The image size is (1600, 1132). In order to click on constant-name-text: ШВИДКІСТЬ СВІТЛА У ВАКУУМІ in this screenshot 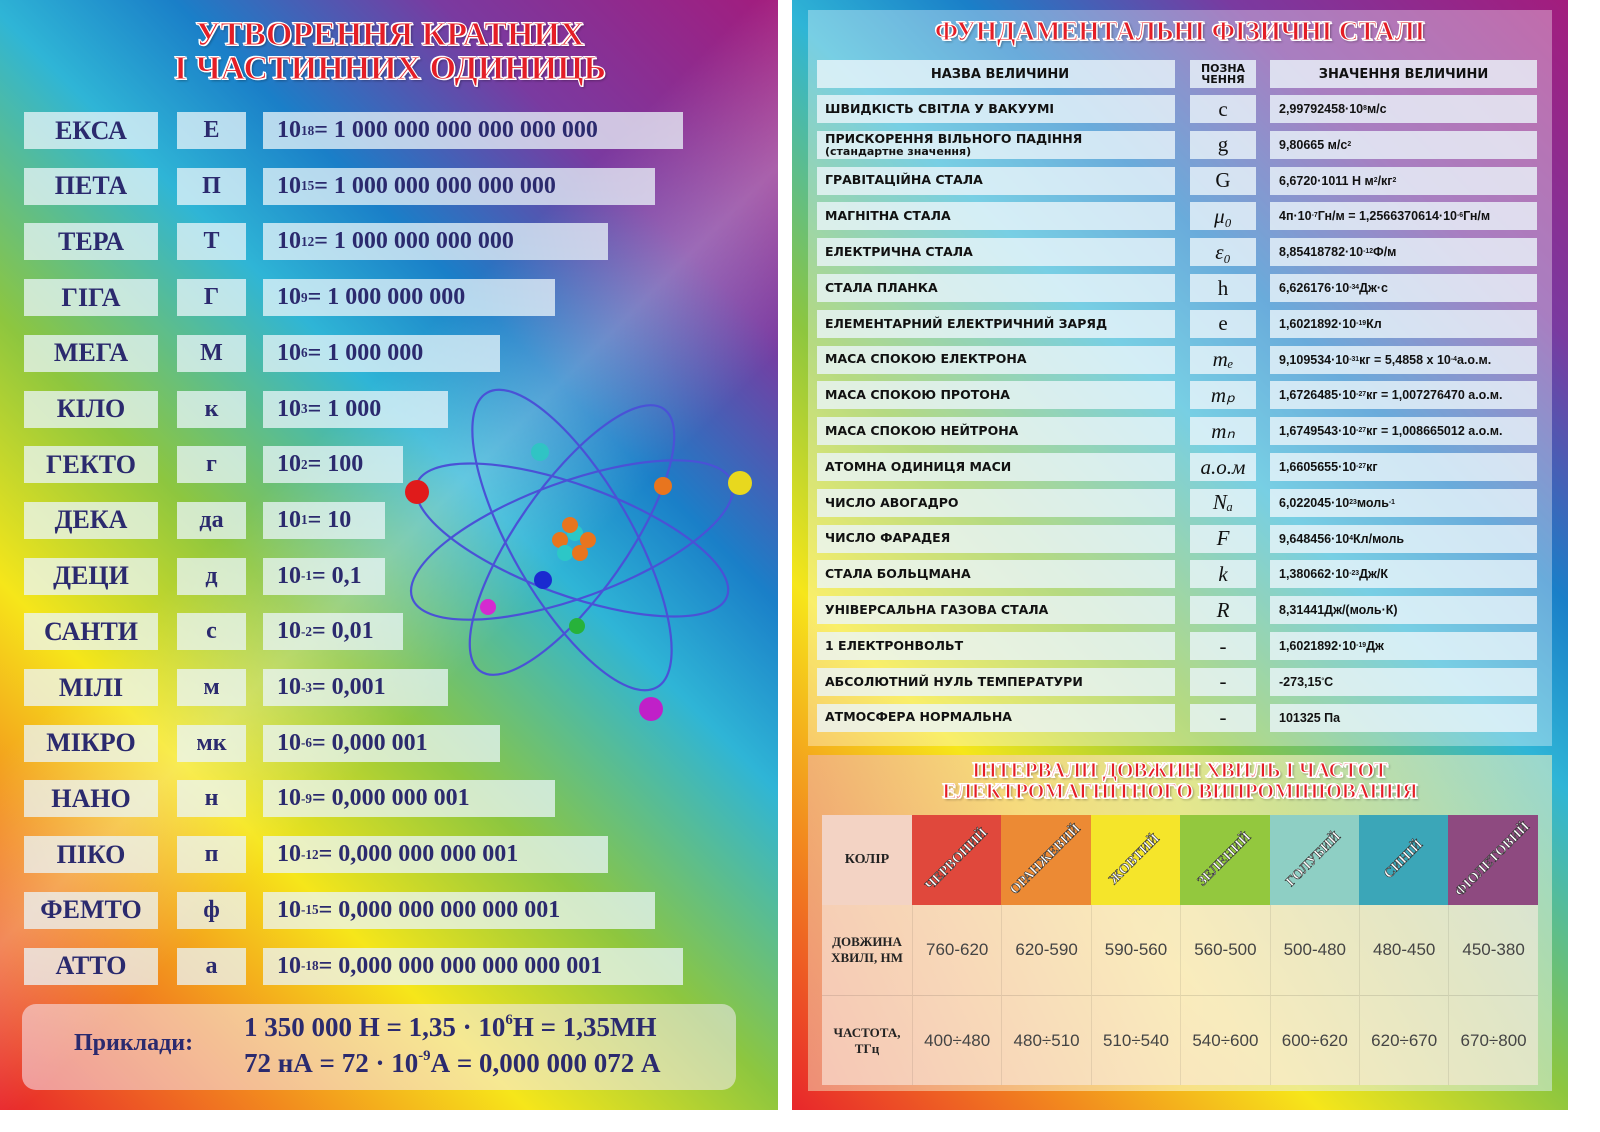, I will do `click(940, 108)`.